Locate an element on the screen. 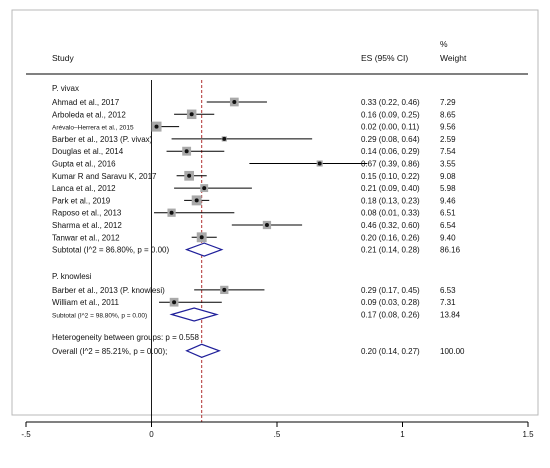 The image size is (550, 468). study-label: Ahmad et al., 2017 is located at coordinates (86, 102).